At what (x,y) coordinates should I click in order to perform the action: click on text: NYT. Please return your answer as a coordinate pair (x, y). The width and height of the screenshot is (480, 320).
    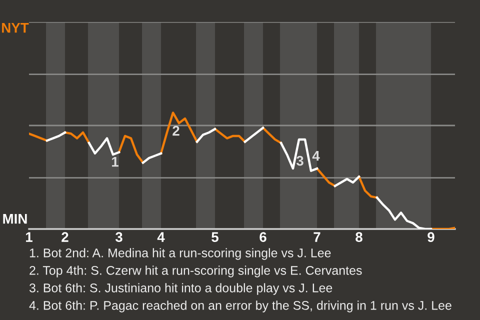
    Looking at the image, I should click on (15, 28).